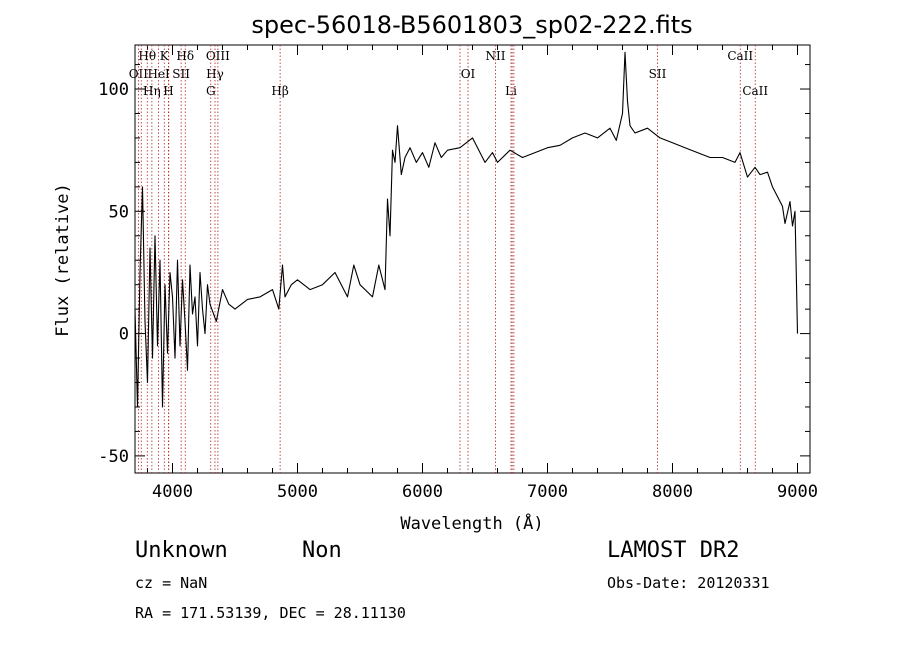 The height and width of the screenshot is (649, 900). What do you see at coordinates (270, 613) in the screenshot?
I see `ra-dec-coordinates: RA = 171.53139, DEC = 28.11130` at bounding box center [270, 613].